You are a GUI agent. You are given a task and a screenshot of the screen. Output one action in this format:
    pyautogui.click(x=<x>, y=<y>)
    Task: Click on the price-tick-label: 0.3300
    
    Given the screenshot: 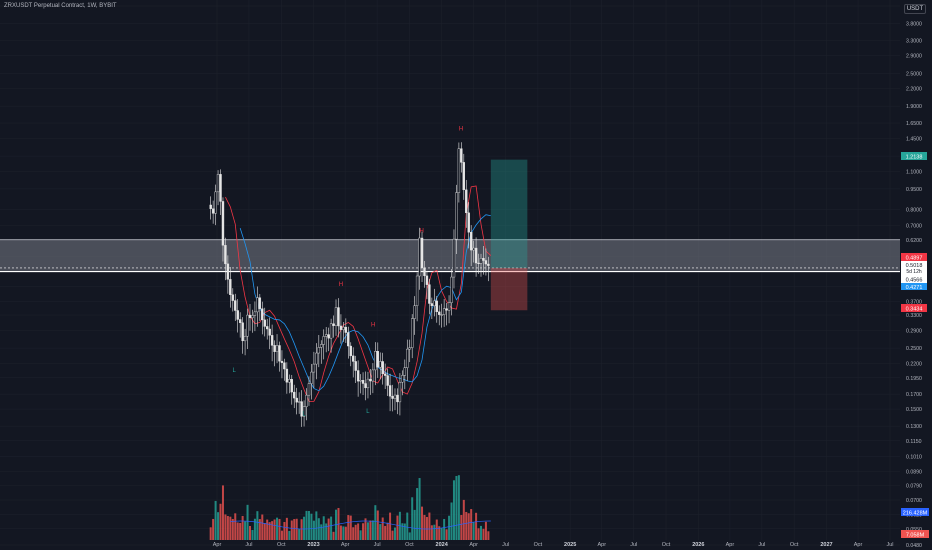 What is the action you would take?
    pyautogui.click(x=914, y=316)
    